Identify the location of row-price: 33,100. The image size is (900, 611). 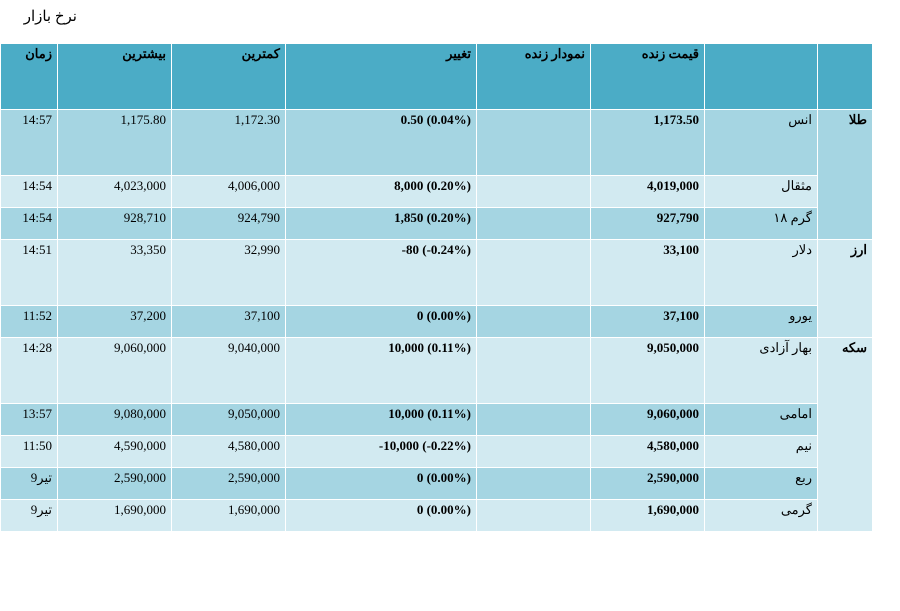
(647, 272).